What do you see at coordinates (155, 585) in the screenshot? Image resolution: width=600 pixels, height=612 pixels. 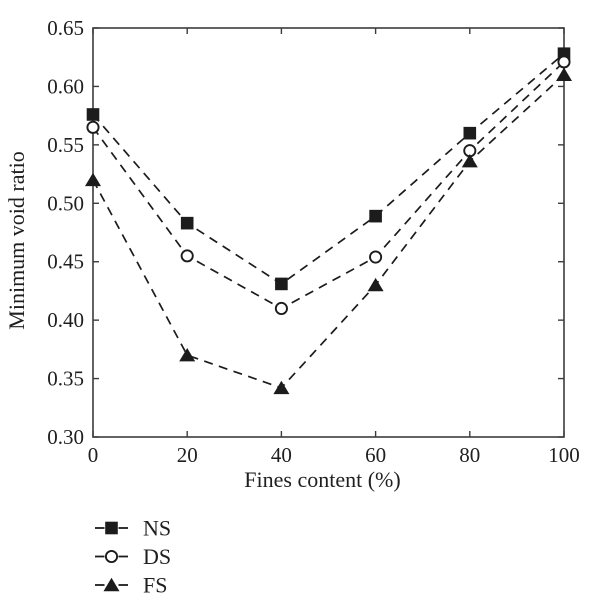 I see `legend-label-FS: FS` at bounding box center [155, 585].